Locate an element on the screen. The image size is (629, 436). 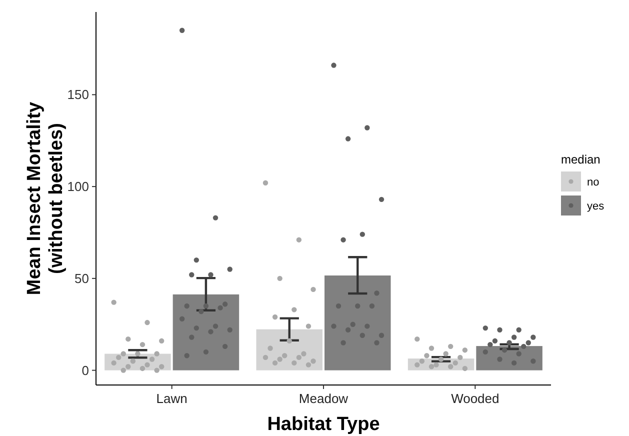
y-tick-label: 150 is located at coordinates (78, 94).